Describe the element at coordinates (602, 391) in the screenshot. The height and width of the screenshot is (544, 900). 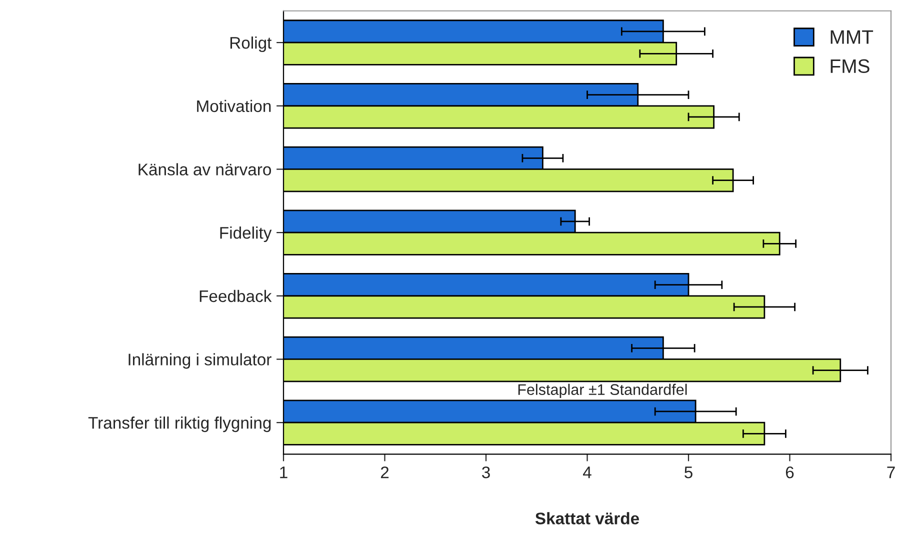
I see `annotation: Felstaplar ±1 Standardfel` at that location.